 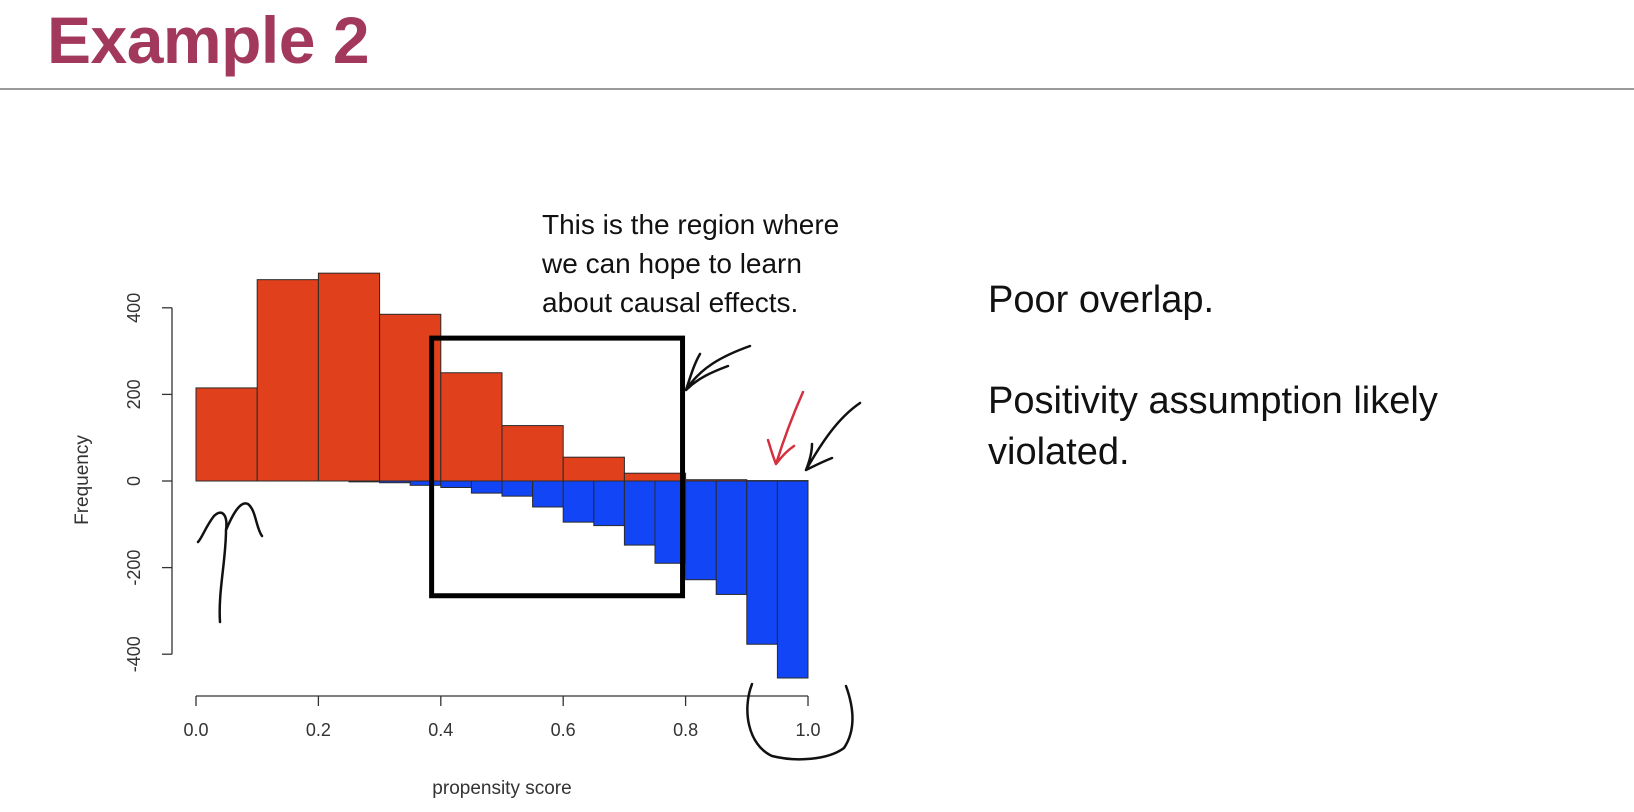 What do you see at coordinates (690, 224) in the screenshot?
I see `annotation-line-1: This is the region where` at bounding box center [690, 224].